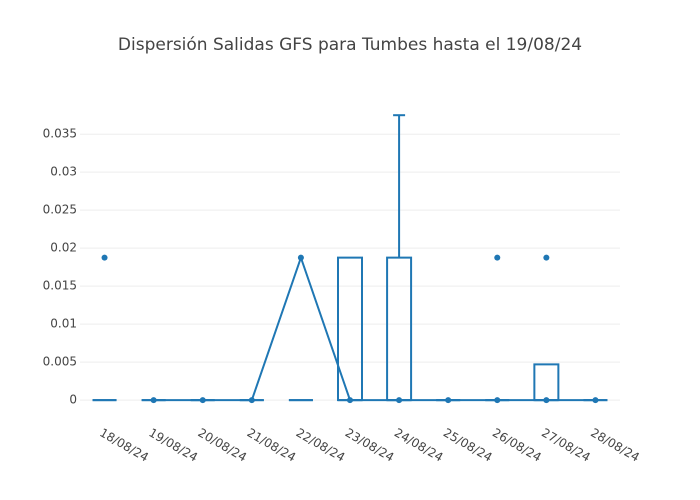 Image resolution: width=700 pixels, height=500 pixels. Describe the element at coordinates (60, 286) in the screenshot. I see `y-tick-label: 0.015` at that location.